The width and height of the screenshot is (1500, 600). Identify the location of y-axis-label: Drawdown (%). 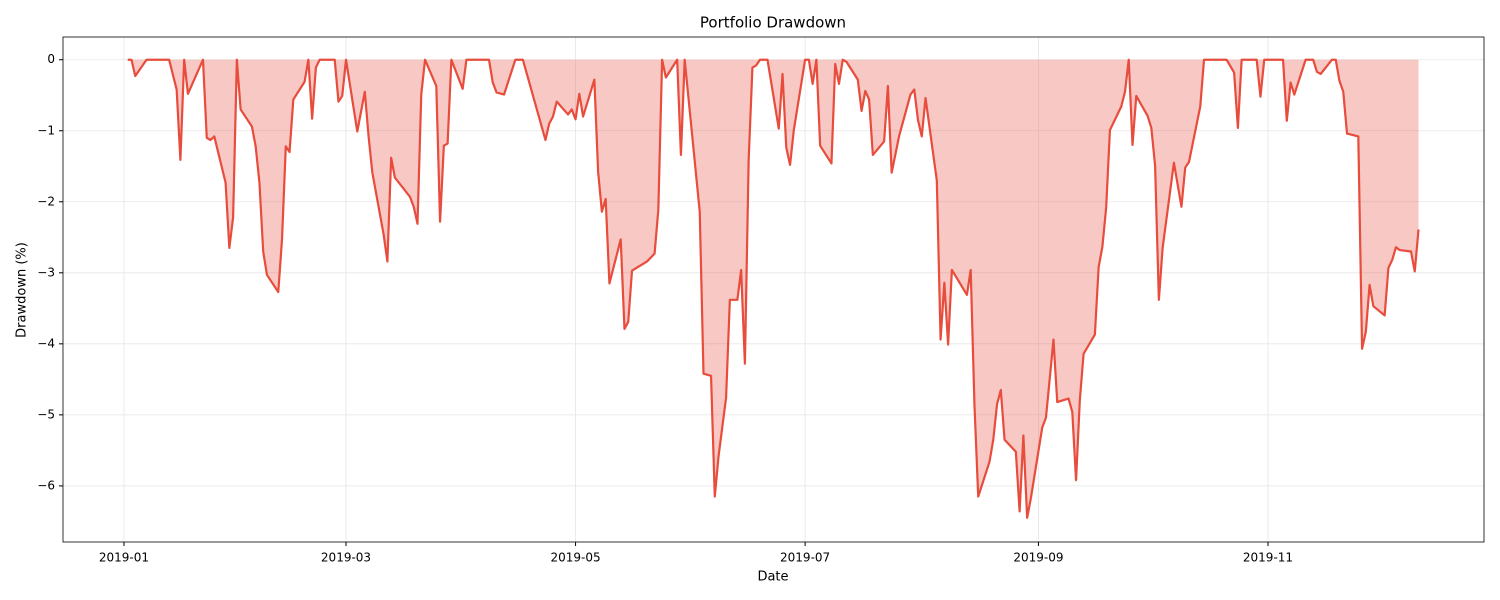
(22, 290).